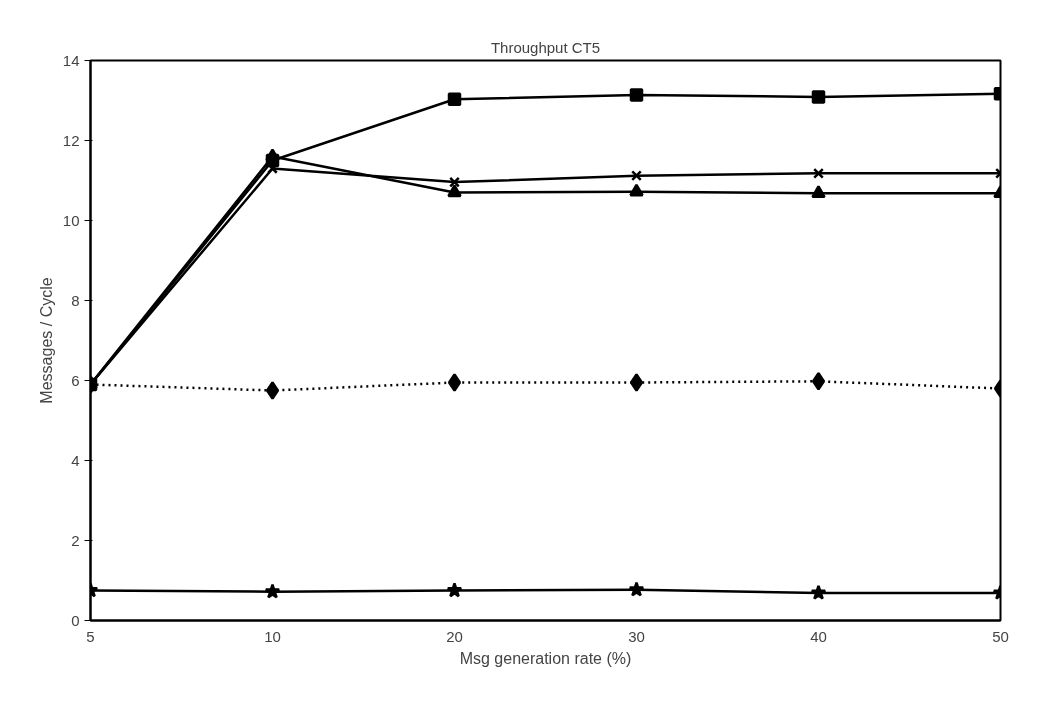  I want to click on x-axis-title: Msg generation rate (%), so click(545, 658).